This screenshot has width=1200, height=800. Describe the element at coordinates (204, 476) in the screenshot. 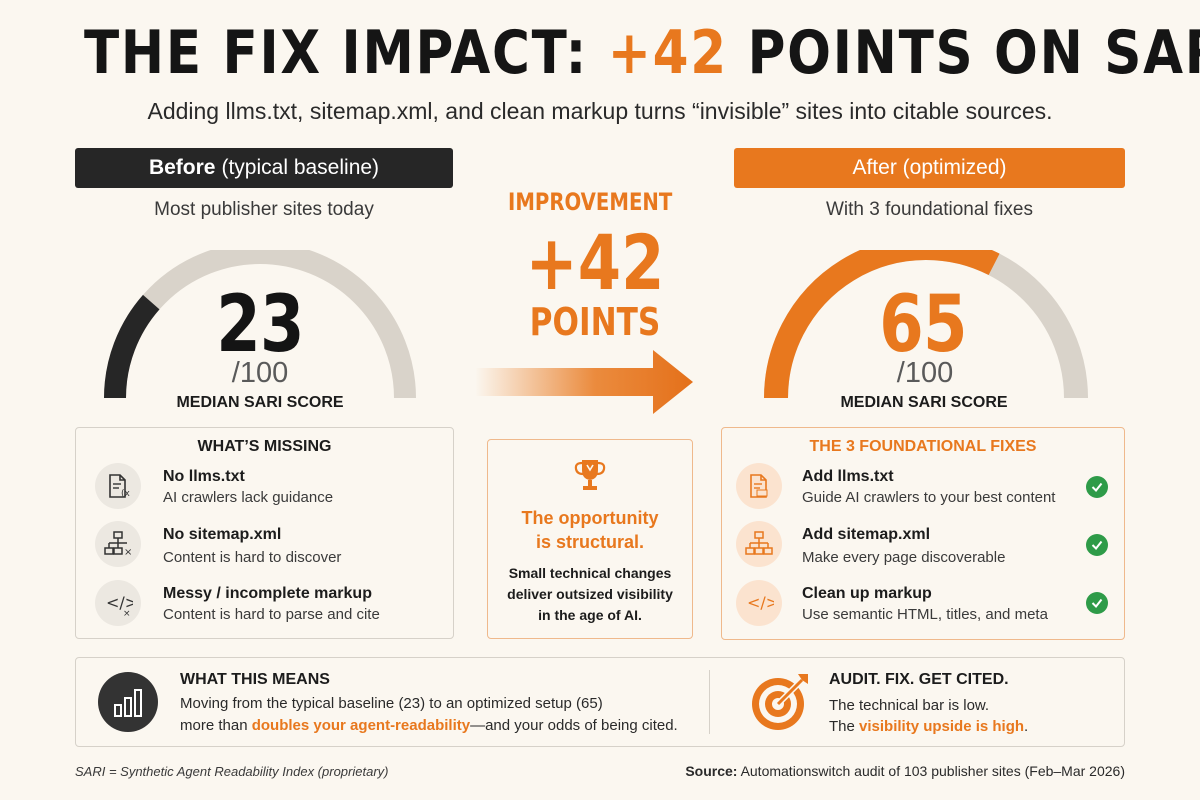

I see `missing-item-title: No llms.txt` at that location.